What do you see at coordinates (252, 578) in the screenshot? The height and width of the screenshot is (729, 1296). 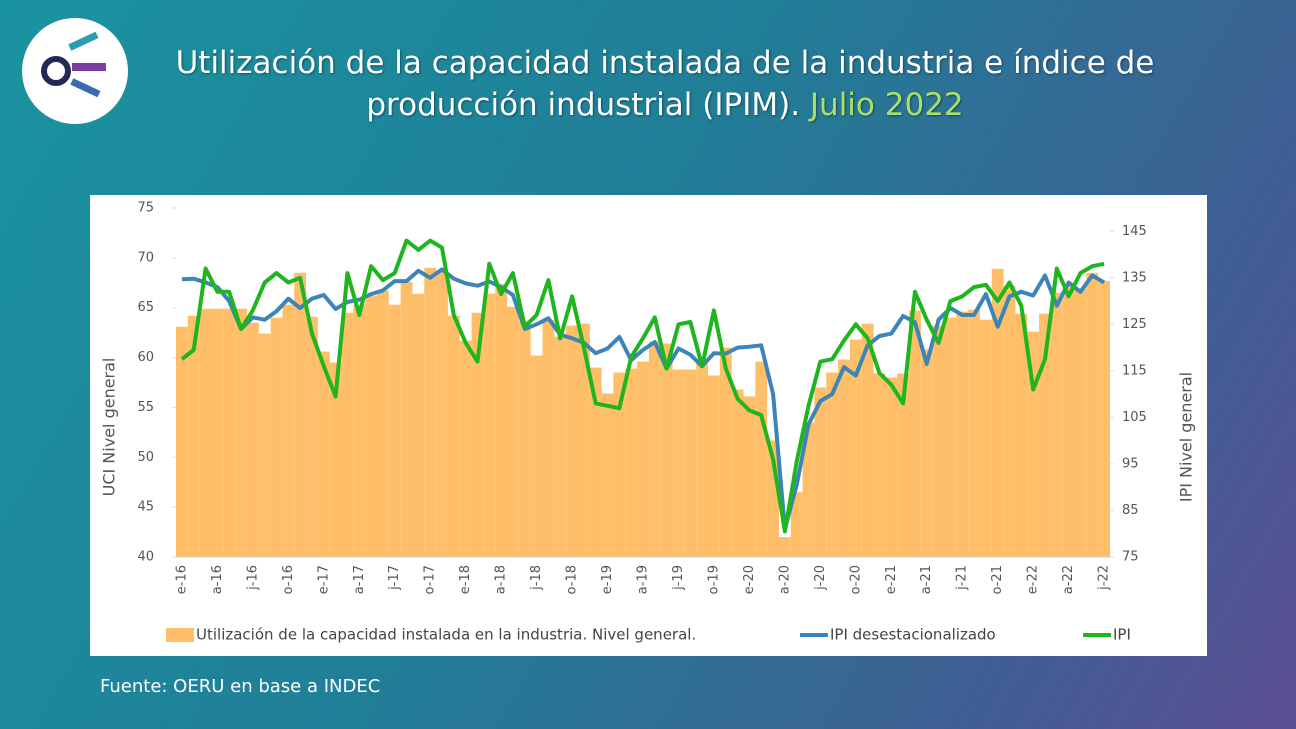 I see `x-tick-label: j-16` at bounding box center [252, 578].